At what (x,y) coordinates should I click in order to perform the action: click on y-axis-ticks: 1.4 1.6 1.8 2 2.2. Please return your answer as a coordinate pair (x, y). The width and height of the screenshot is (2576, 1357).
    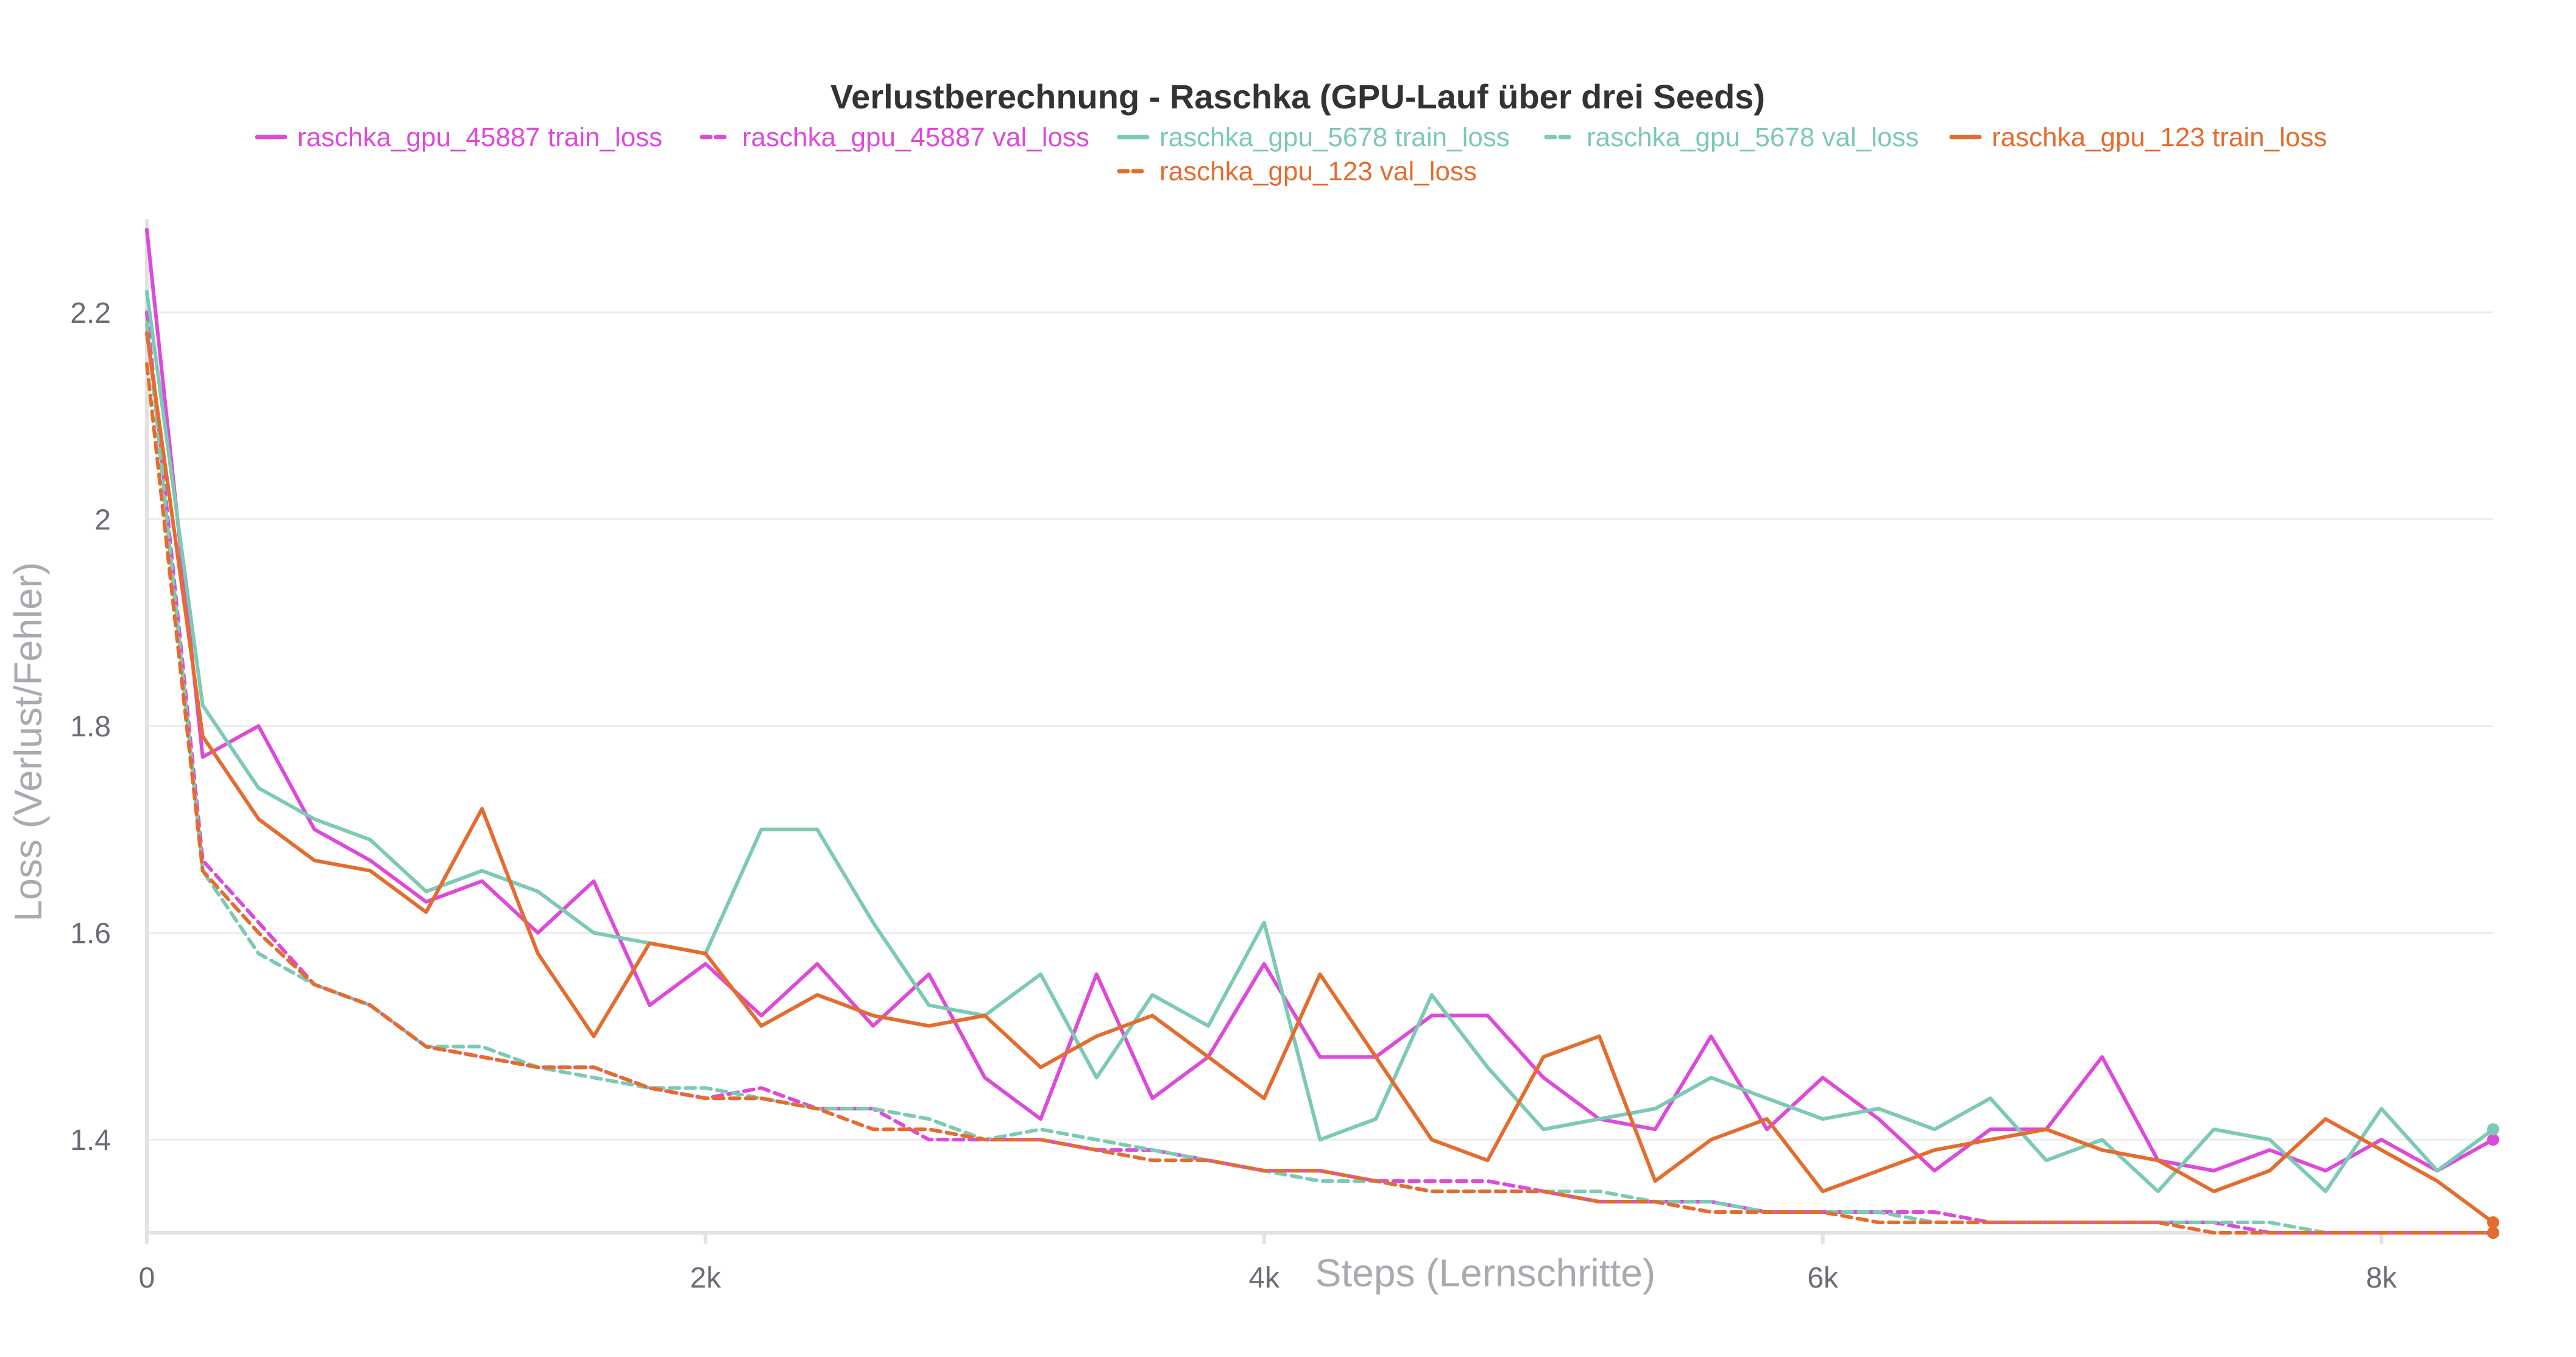
    Looking at the image, I should click on (90, 727).